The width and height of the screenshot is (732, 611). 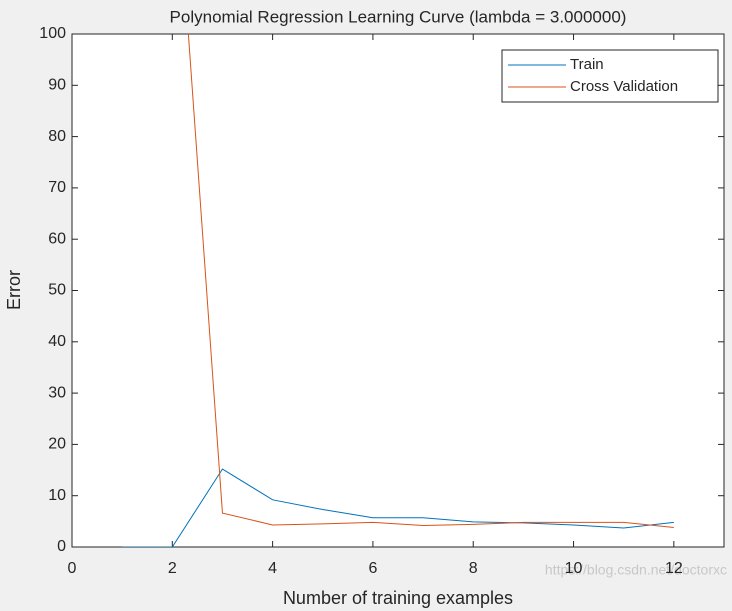 I want to click on x-tick-label: 2, so click(x=172, y=568).